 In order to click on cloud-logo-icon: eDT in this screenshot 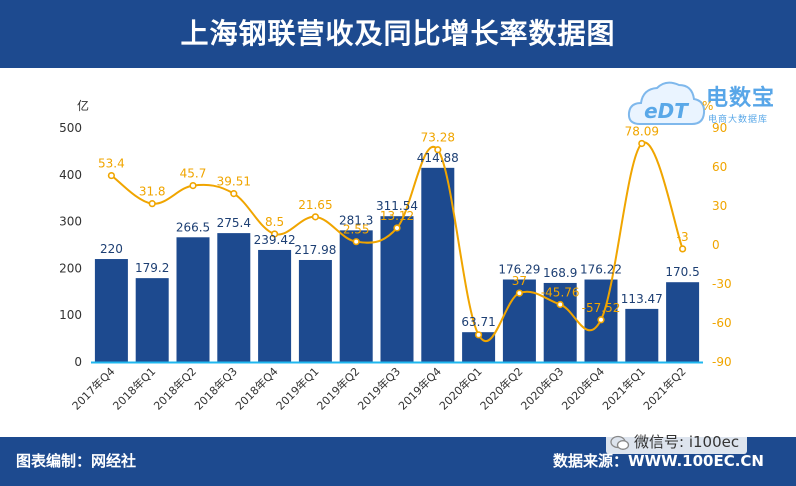, I will do `click(666, 103)`.